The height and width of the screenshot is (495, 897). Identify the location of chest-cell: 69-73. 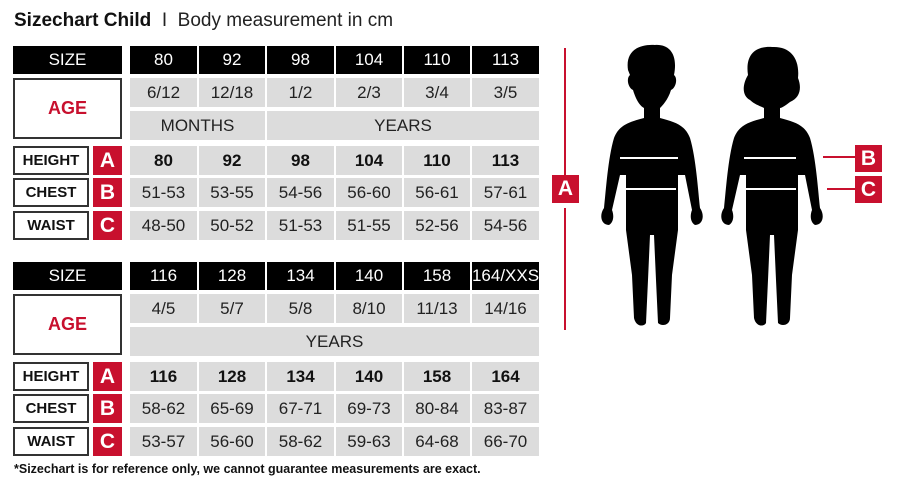
(369, 408).